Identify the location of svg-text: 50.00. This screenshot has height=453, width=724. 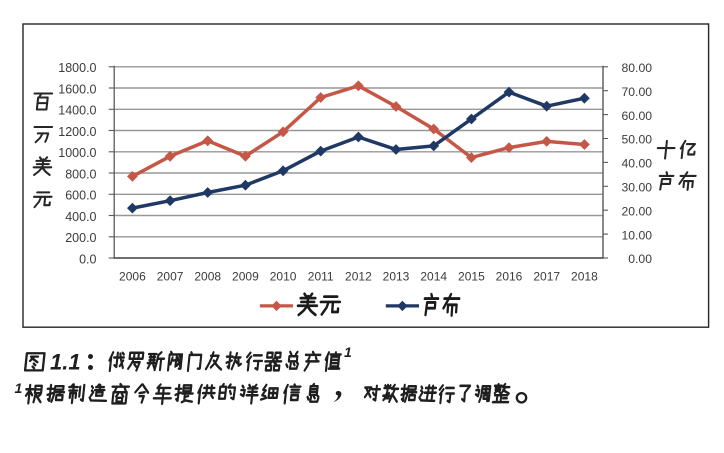
(637, 140).